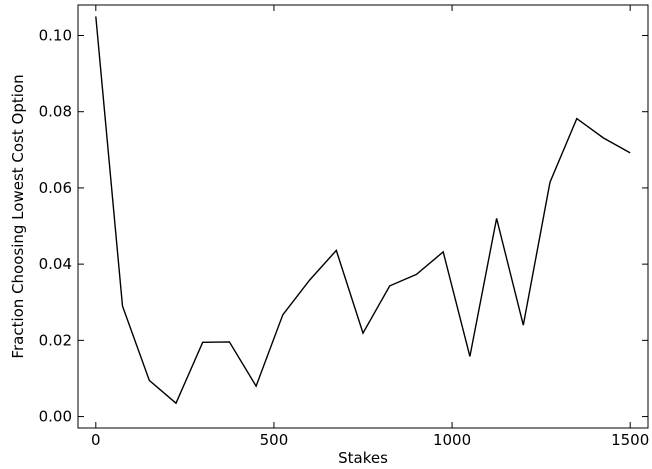  I want to click on x-tick-label: 1000, so click(452, 440).